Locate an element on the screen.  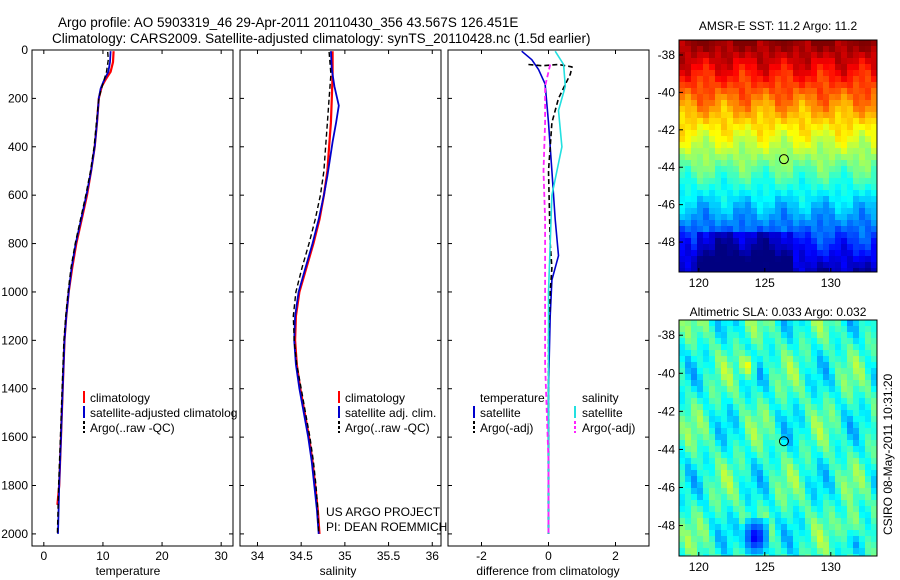
map-sla-axes: 120 125 130-38-40-42-44-46-48 is located at coordinates (749, 451).